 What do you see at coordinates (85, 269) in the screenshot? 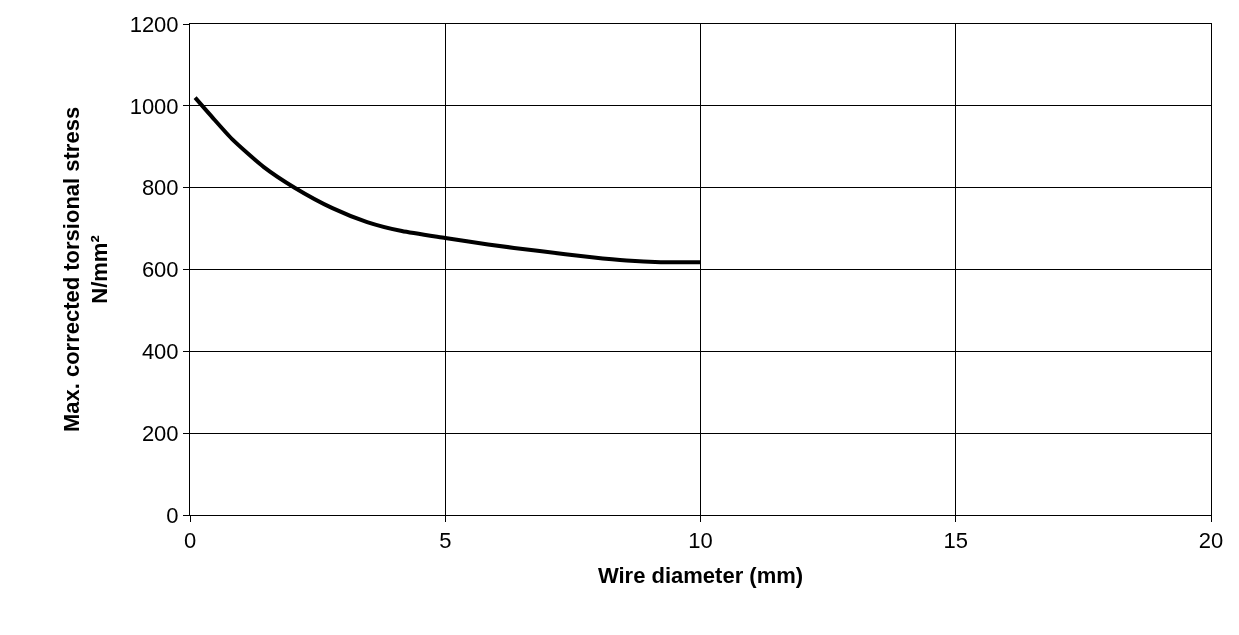
I see `y-axis-title: Max. corrected torsional stress N/mm²` at bounding box center [85, 269].